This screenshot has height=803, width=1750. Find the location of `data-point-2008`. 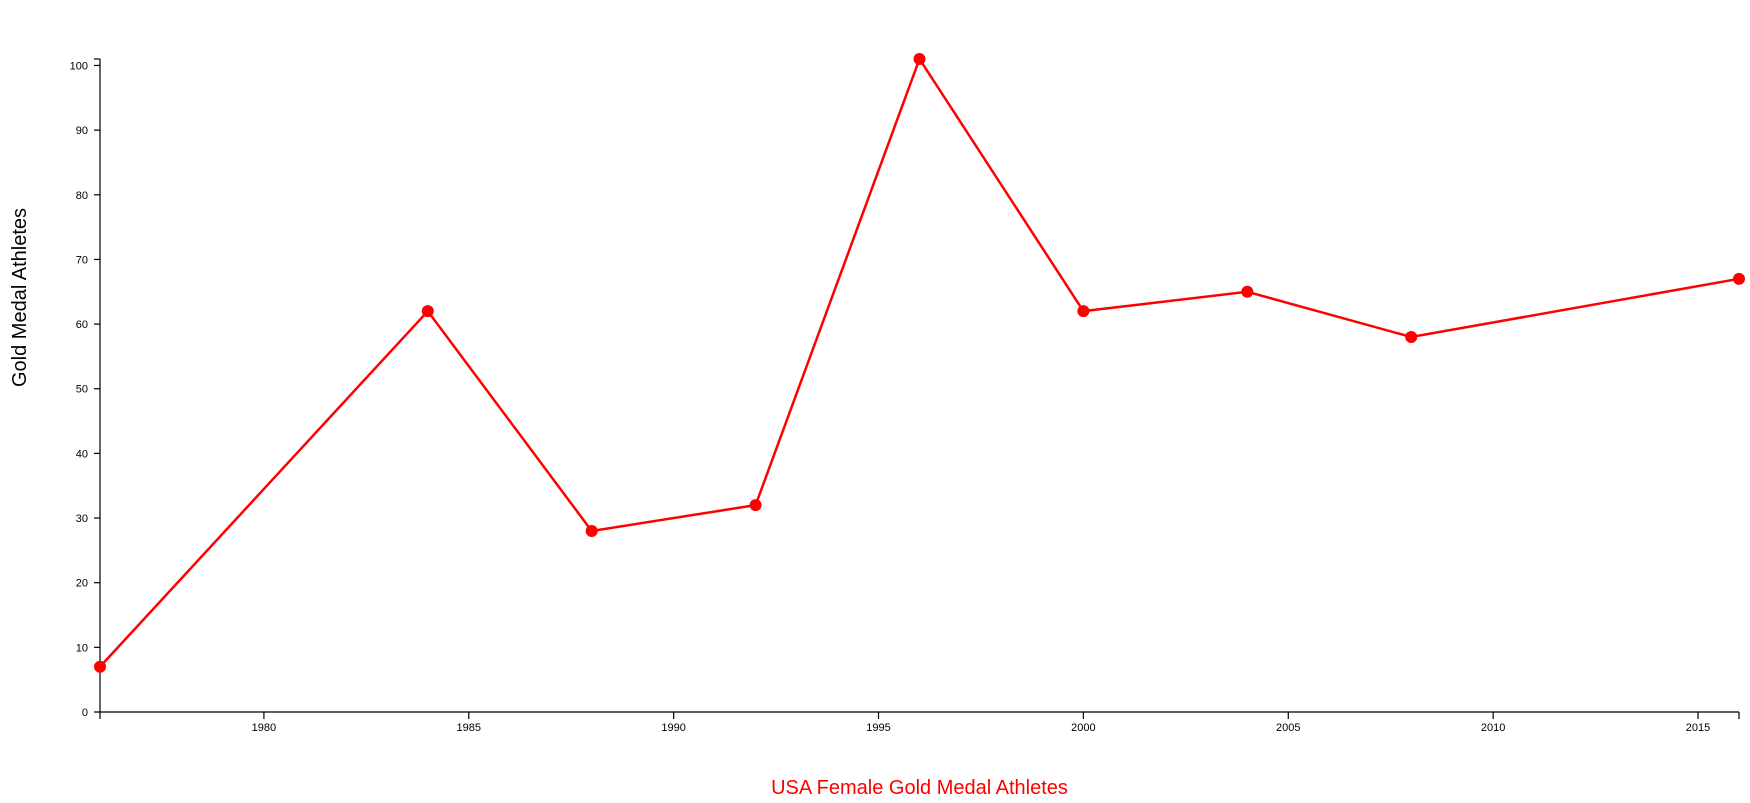

data-point-2008 is located at coordinates (1411, 337).